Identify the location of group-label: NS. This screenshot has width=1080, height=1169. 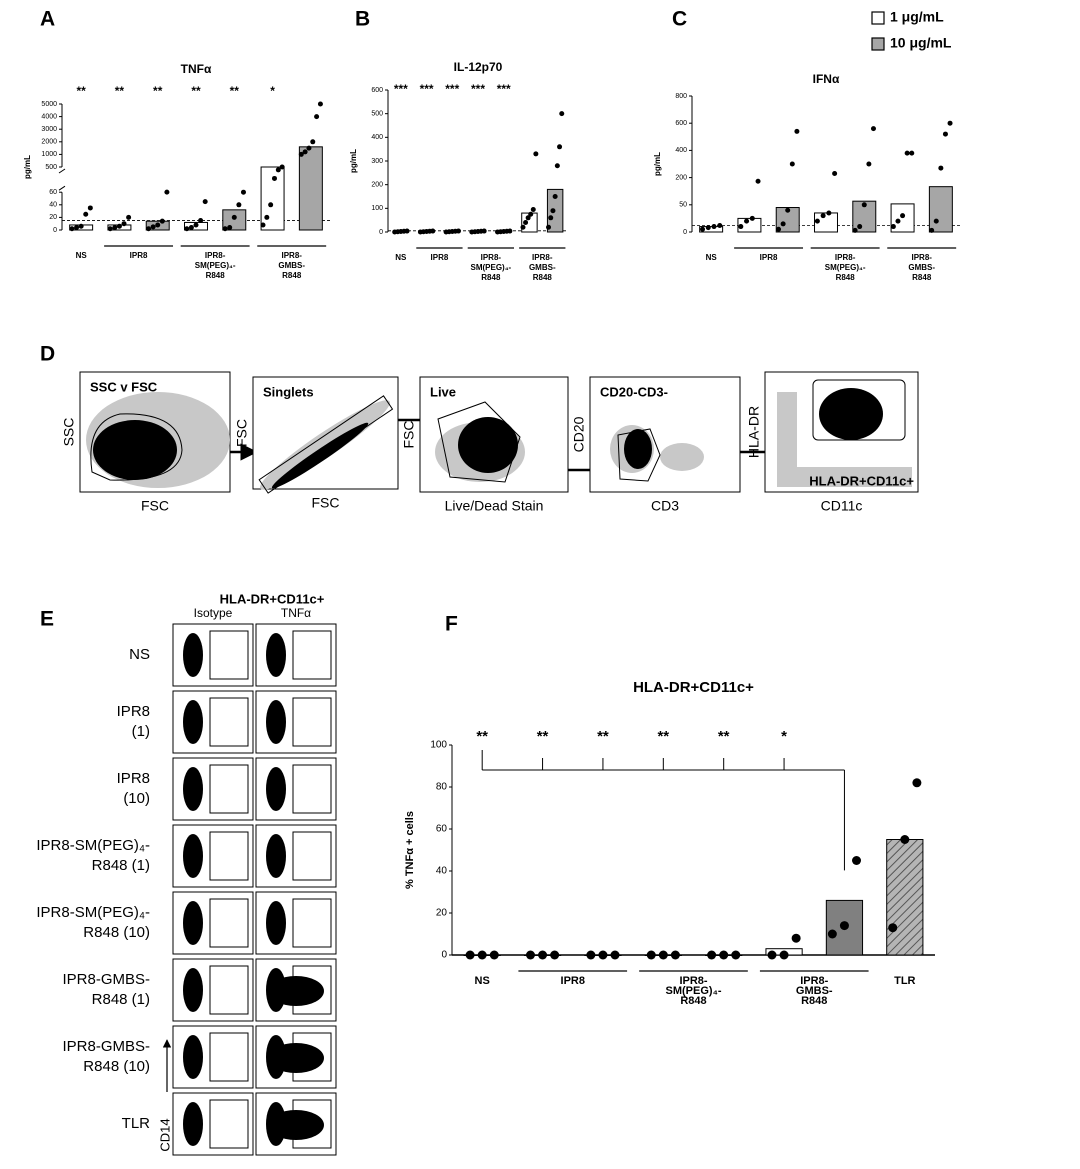
(712, 257).